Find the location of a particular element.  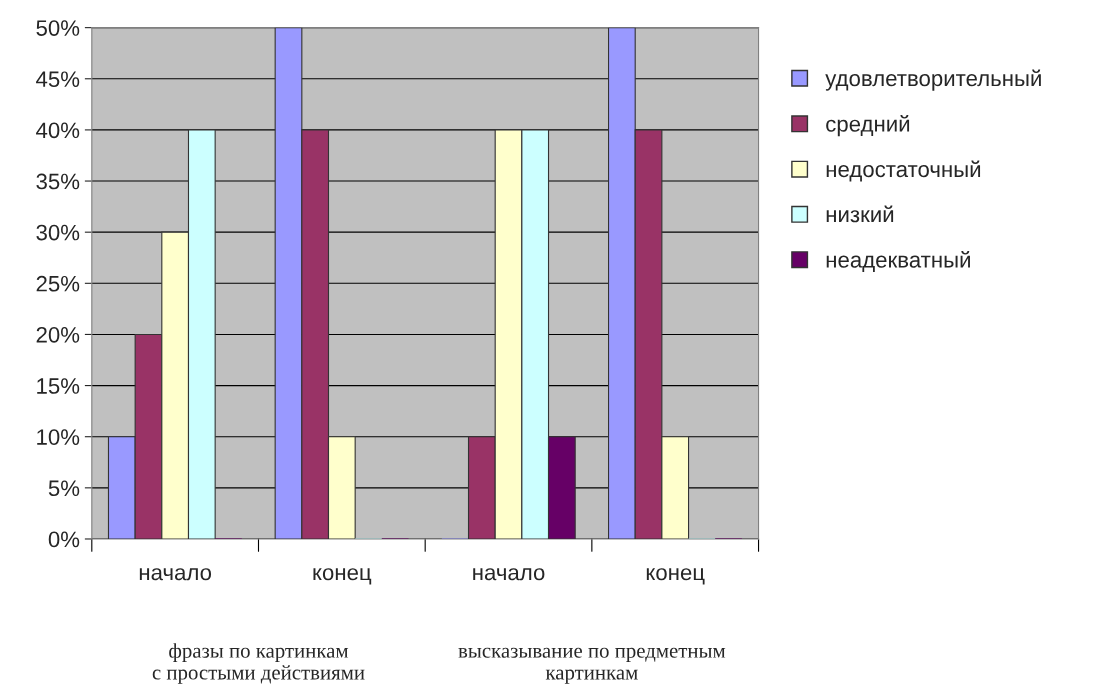

legend-label: средний is located at coordinates (868, 126).